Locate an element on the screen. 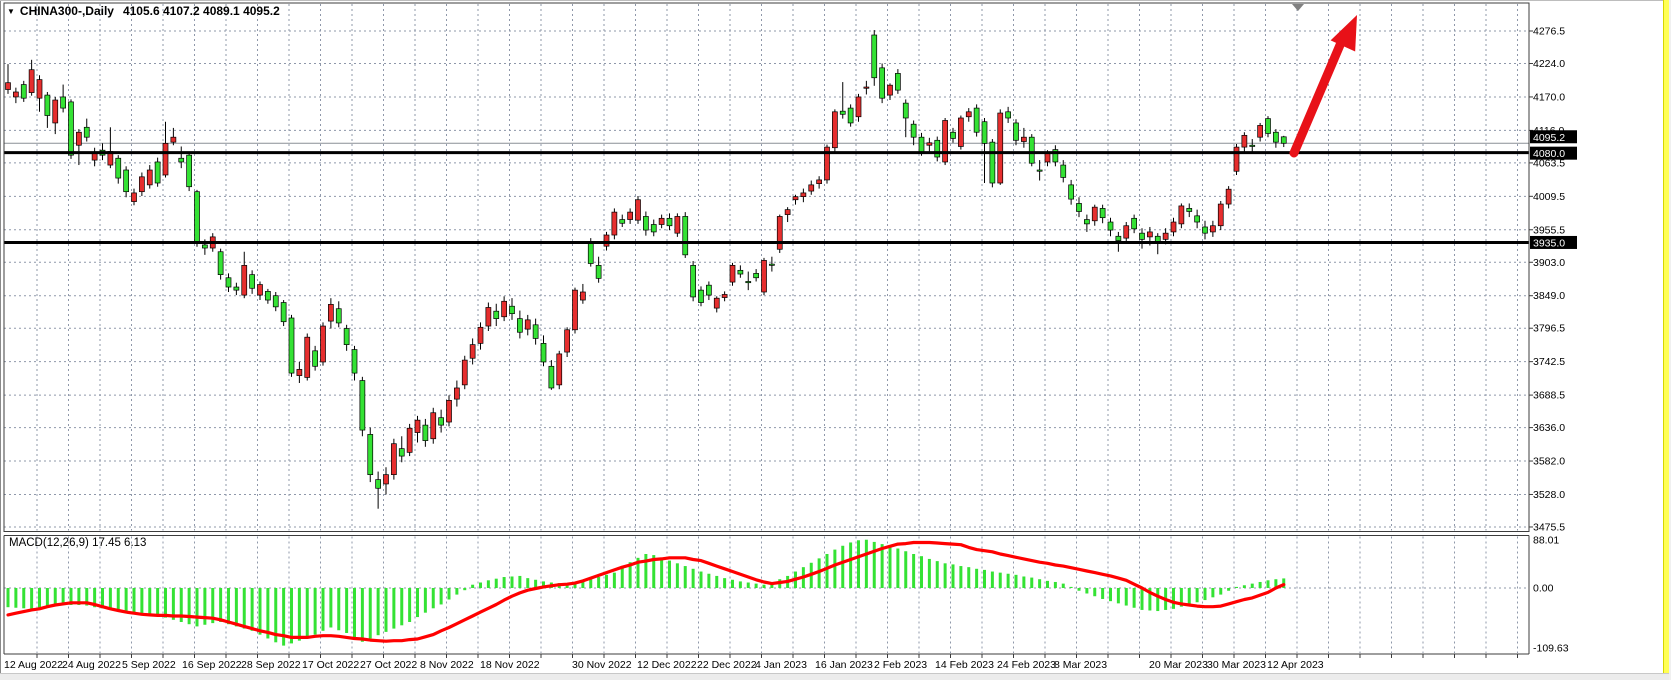 The width and height of the screenshot is (1671, 680). svg-text: 27 Oct 2022 is located at coordinates (388, 665).